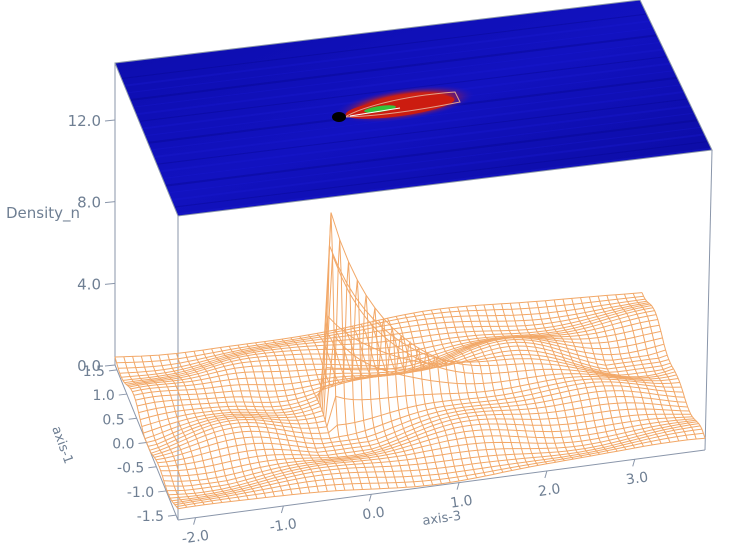  I want to click on x-tick-label: 0.0, so click(374, 513).